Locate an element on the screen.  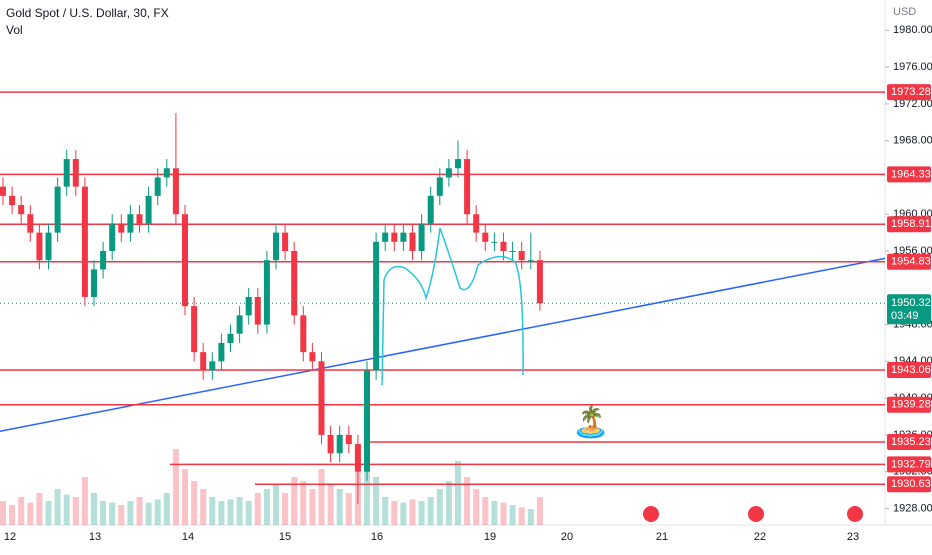
level-label: 1935.23 is located at coordinates (911, 442).